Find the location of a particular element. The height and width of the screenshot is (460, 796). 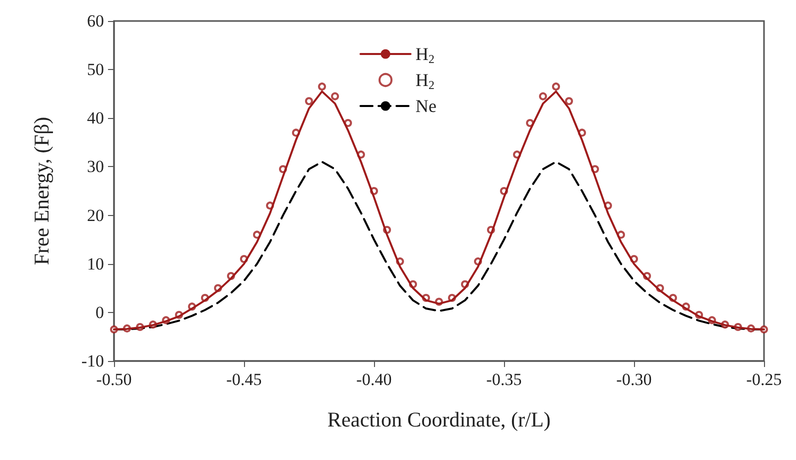

x-tick-label: -0.40 is located at coordinates (374, 379).